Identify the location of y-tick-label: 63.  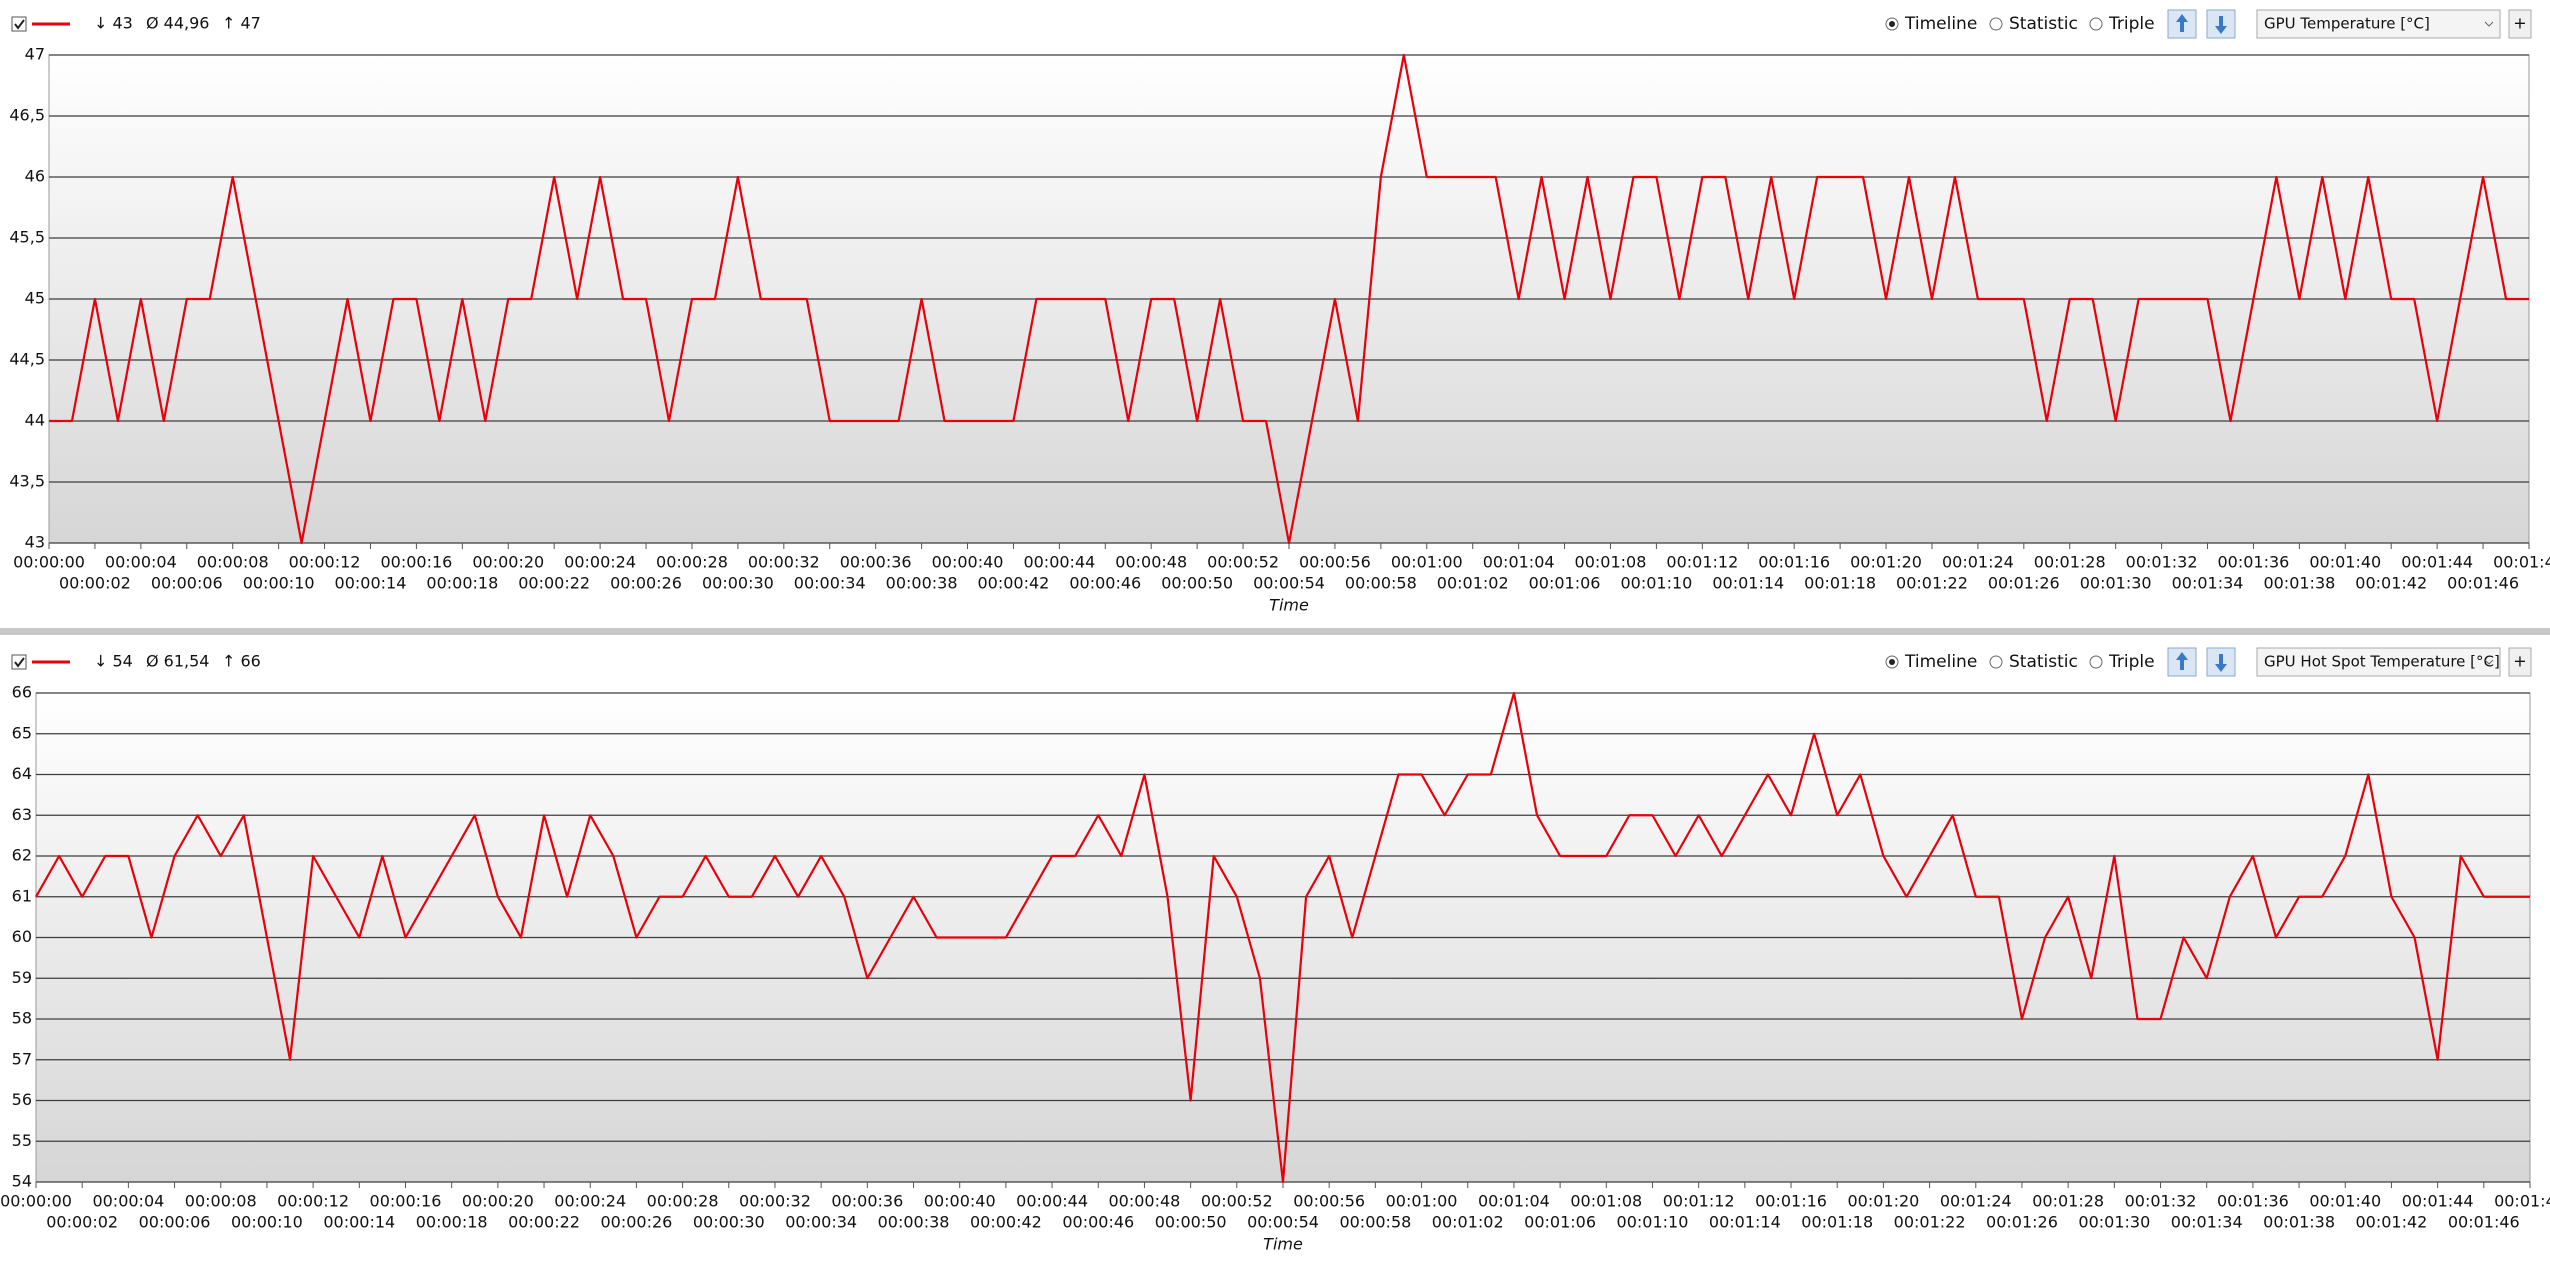
(22, 814).